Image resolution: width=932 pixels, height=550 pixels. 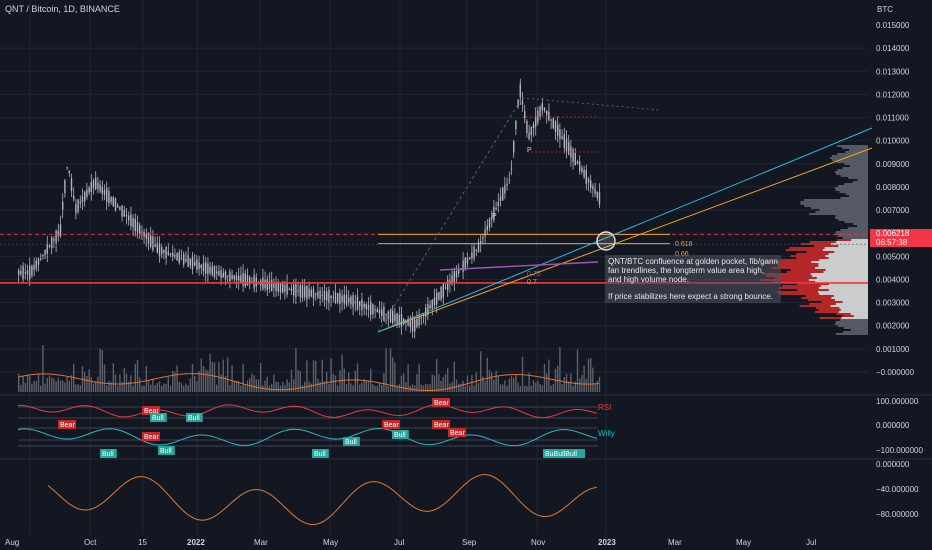 What do you see at coordinates (885, 9) in the screenshot?
I see `currency-label: BTC` at bounding box center [885, 9].